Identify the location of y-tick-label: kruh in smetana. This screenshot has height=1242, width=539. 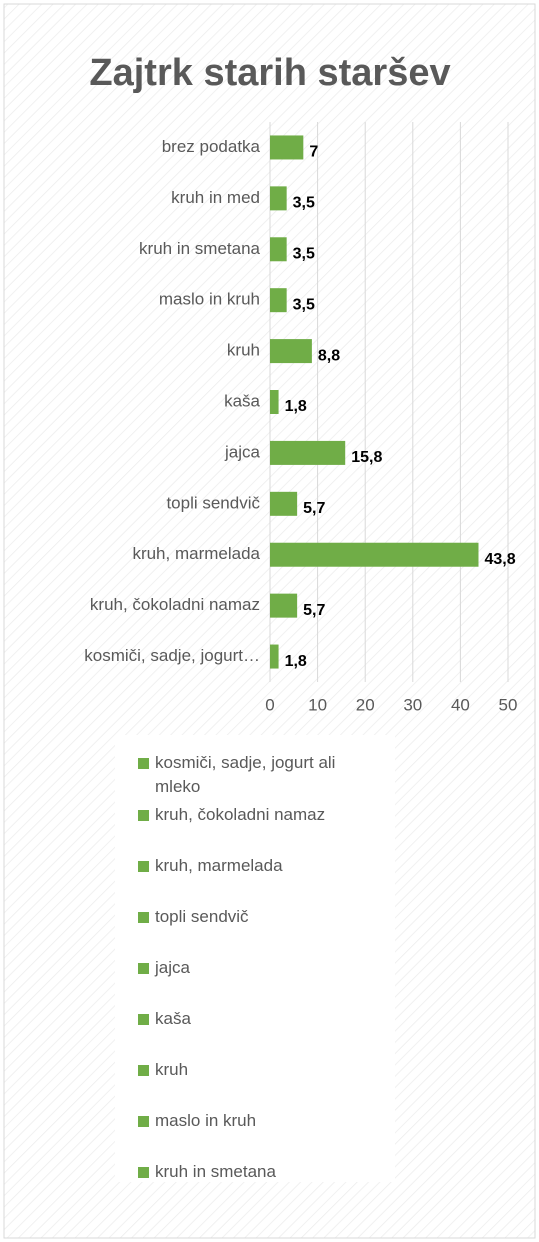
(199, 248).